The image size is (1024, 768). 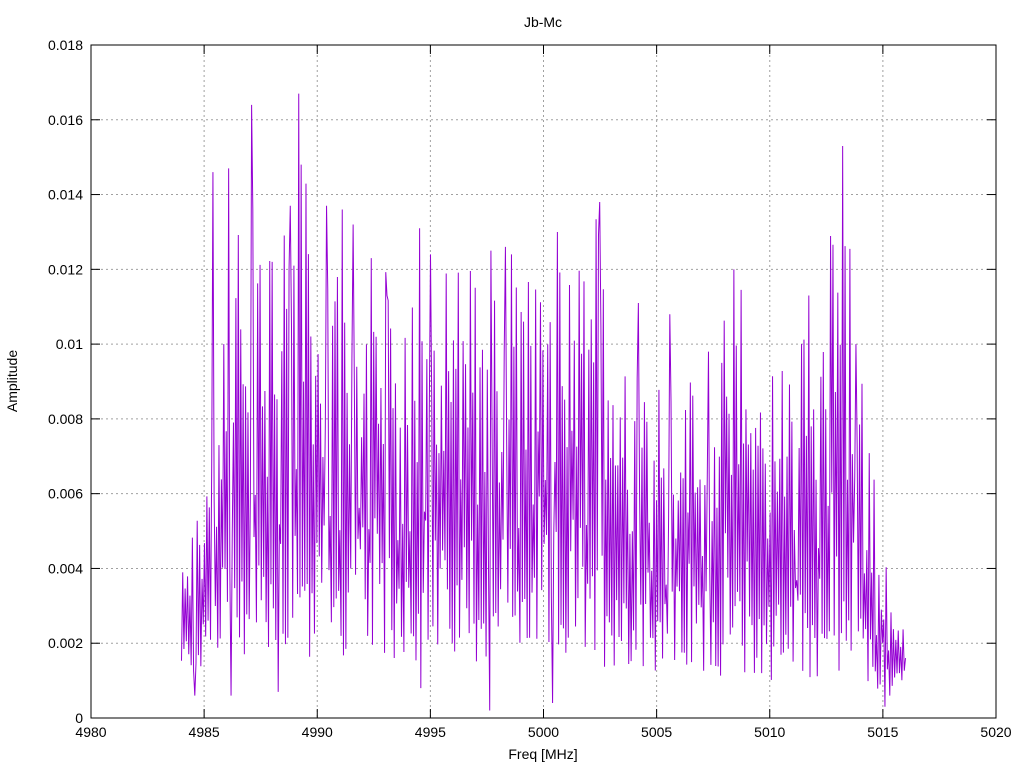 I want to click on x-axis-label: Freq [MHz], so click(x=542, y=754).